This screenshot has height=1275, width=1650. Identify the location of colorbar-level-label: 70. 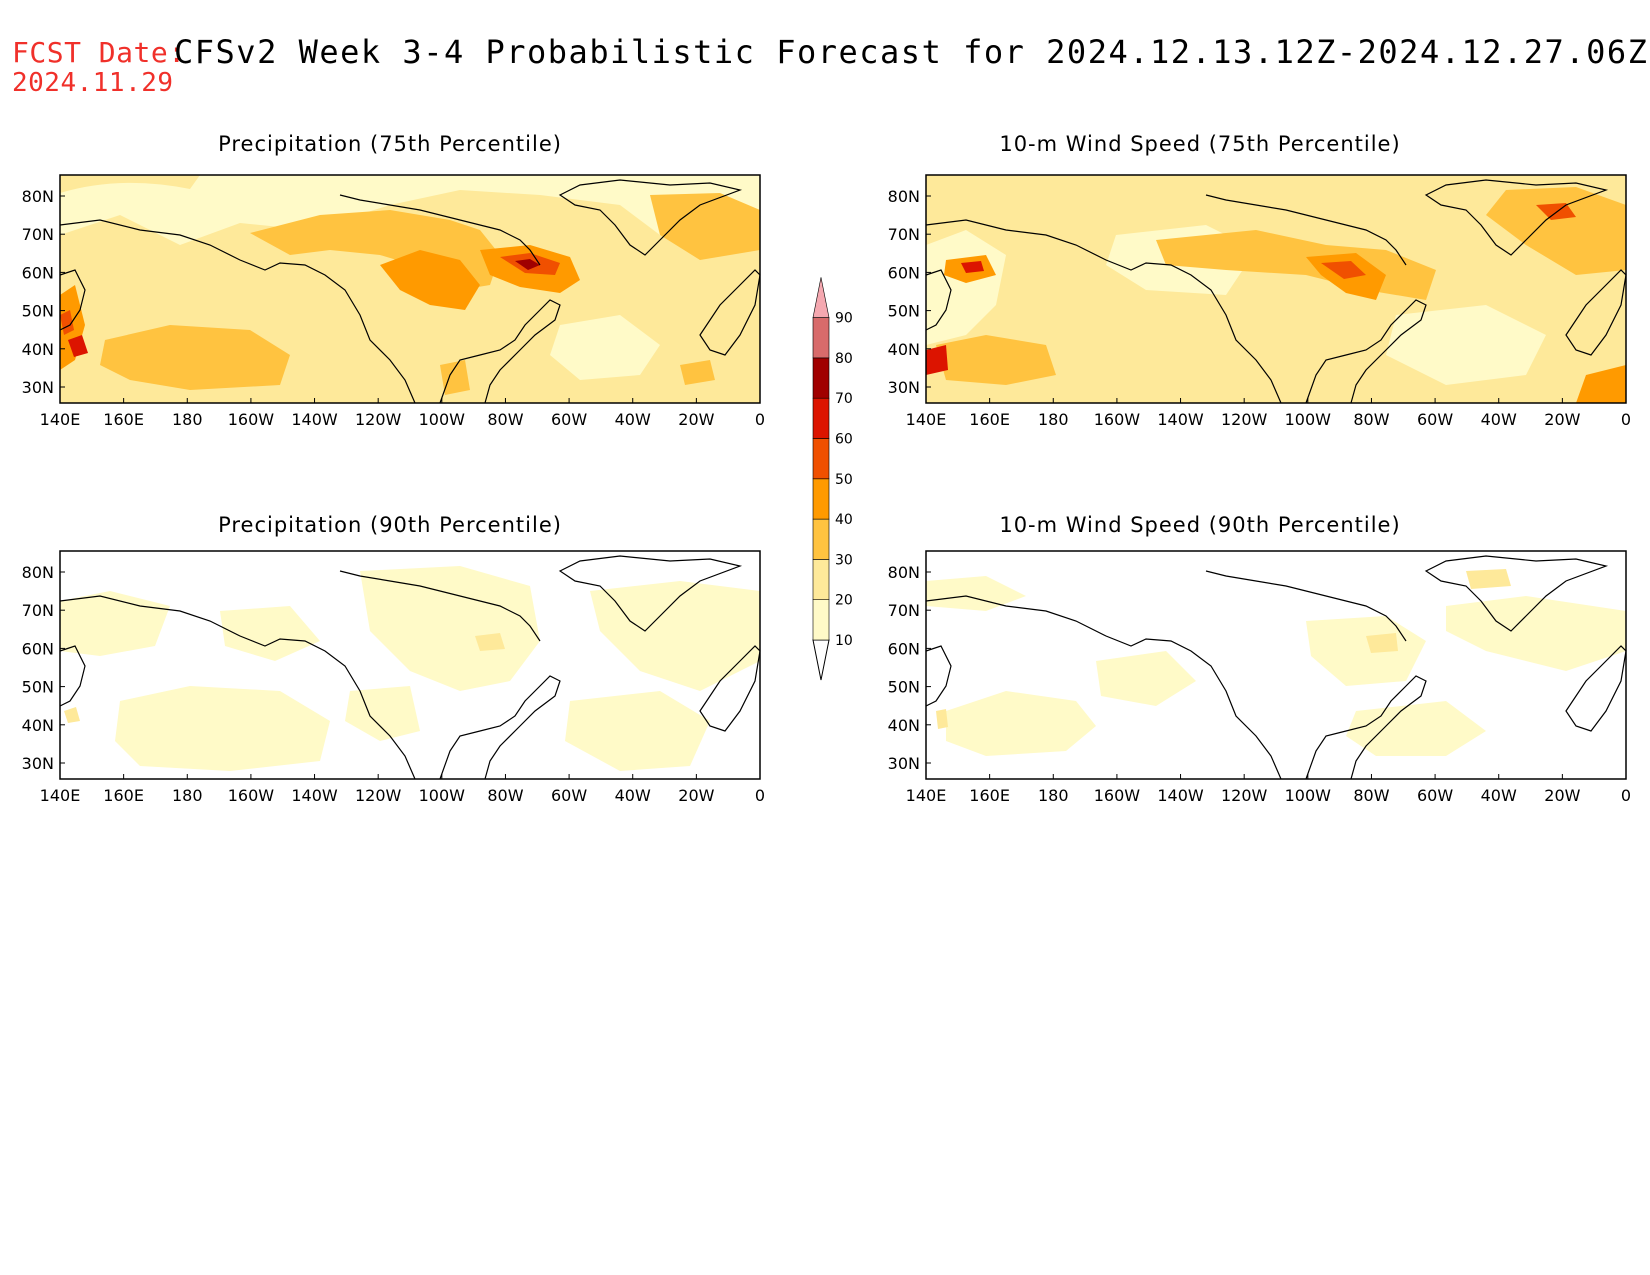
(844, 399).